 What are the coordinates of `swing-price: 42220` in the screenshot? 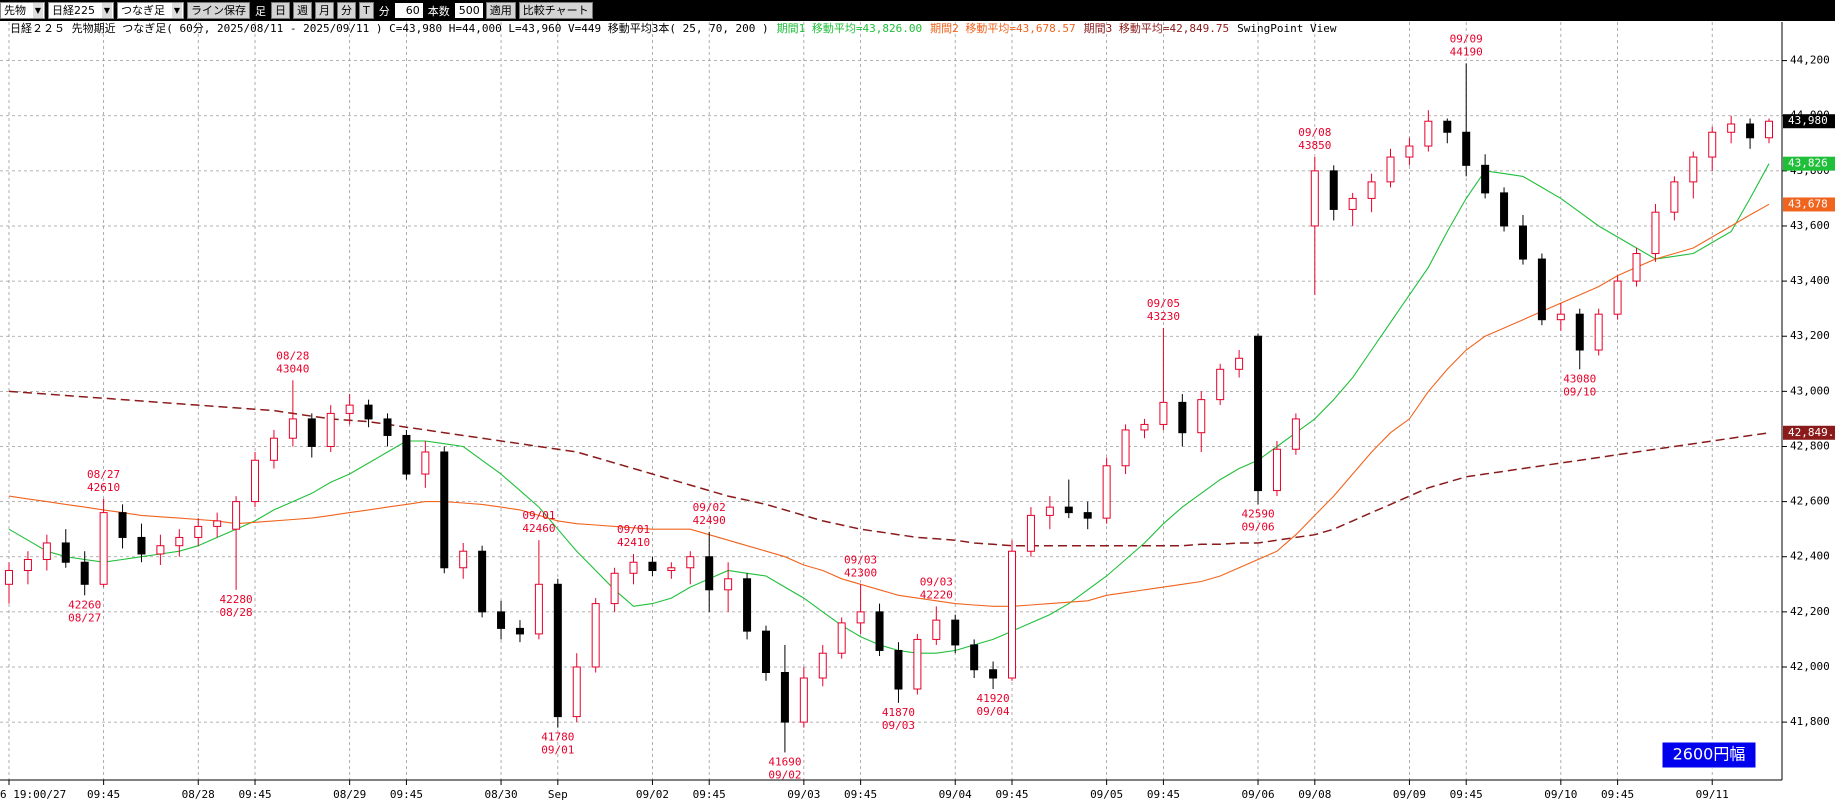 It's located at (936, 594).